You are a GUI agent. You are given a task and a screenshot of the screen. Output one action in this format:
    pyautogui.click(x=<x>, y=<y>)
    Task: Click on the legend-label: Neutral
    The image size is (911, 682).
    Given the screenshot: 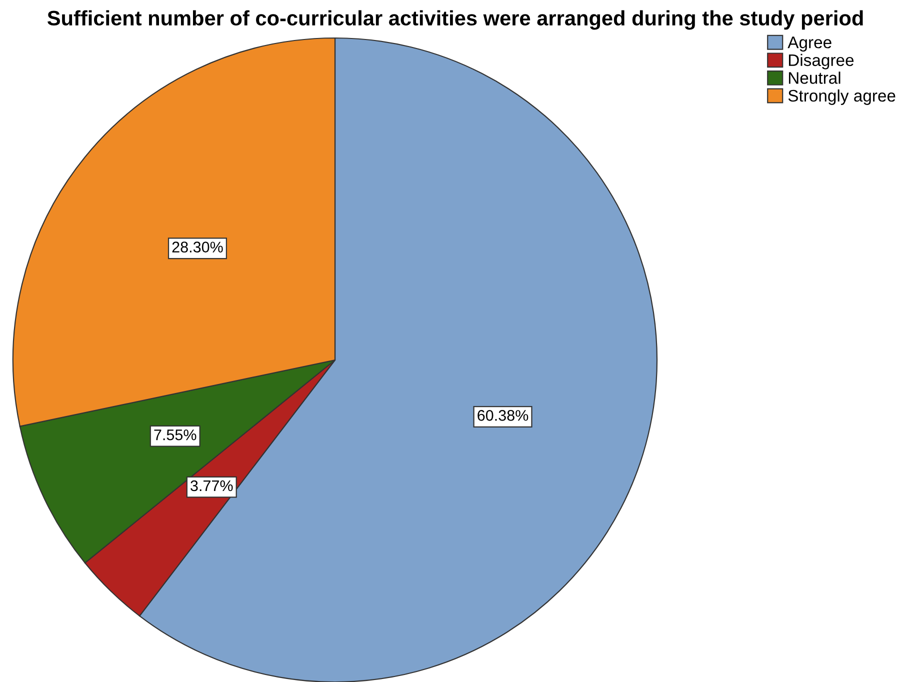 What is the action you would take?
    pyautogui.click(x=814, y=78)
    